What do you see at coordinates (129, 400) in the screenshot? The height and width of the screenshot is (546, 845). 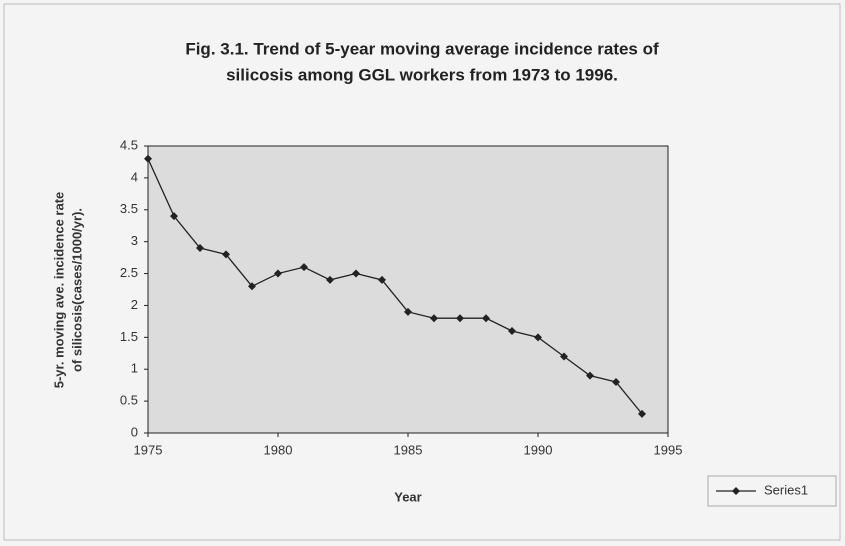 I see `y-tick-label: 0.5` at bounding box center [129, 400].